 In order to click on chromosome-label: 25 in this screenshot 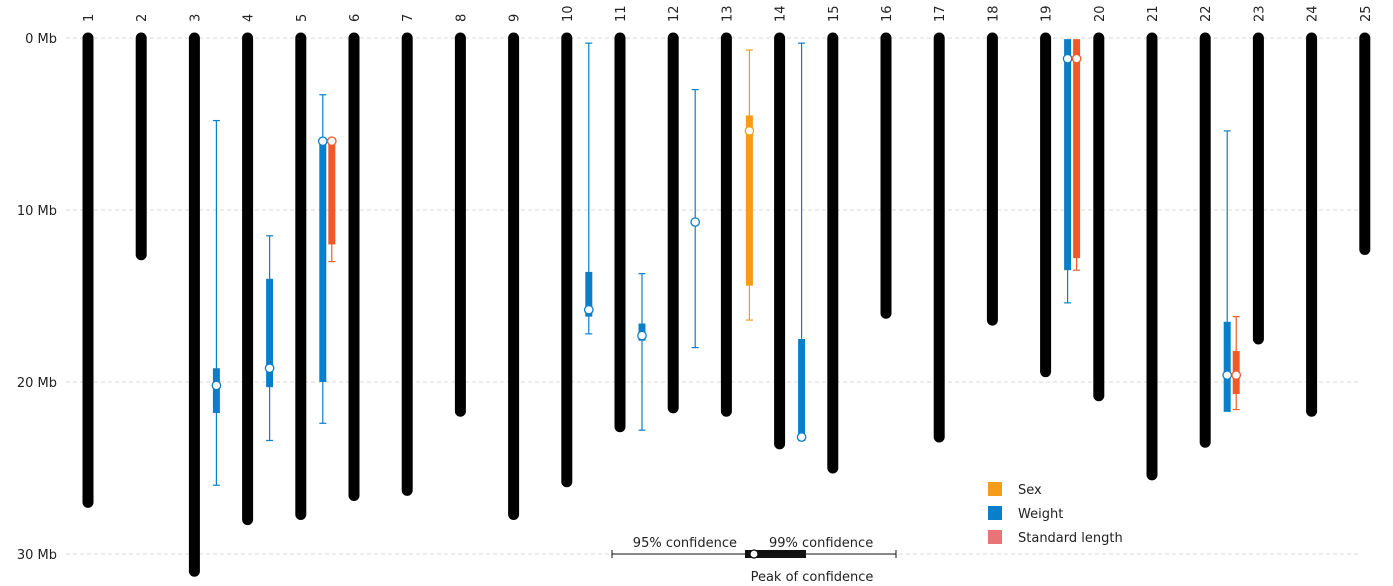, I will do `click(1366, 13)`.